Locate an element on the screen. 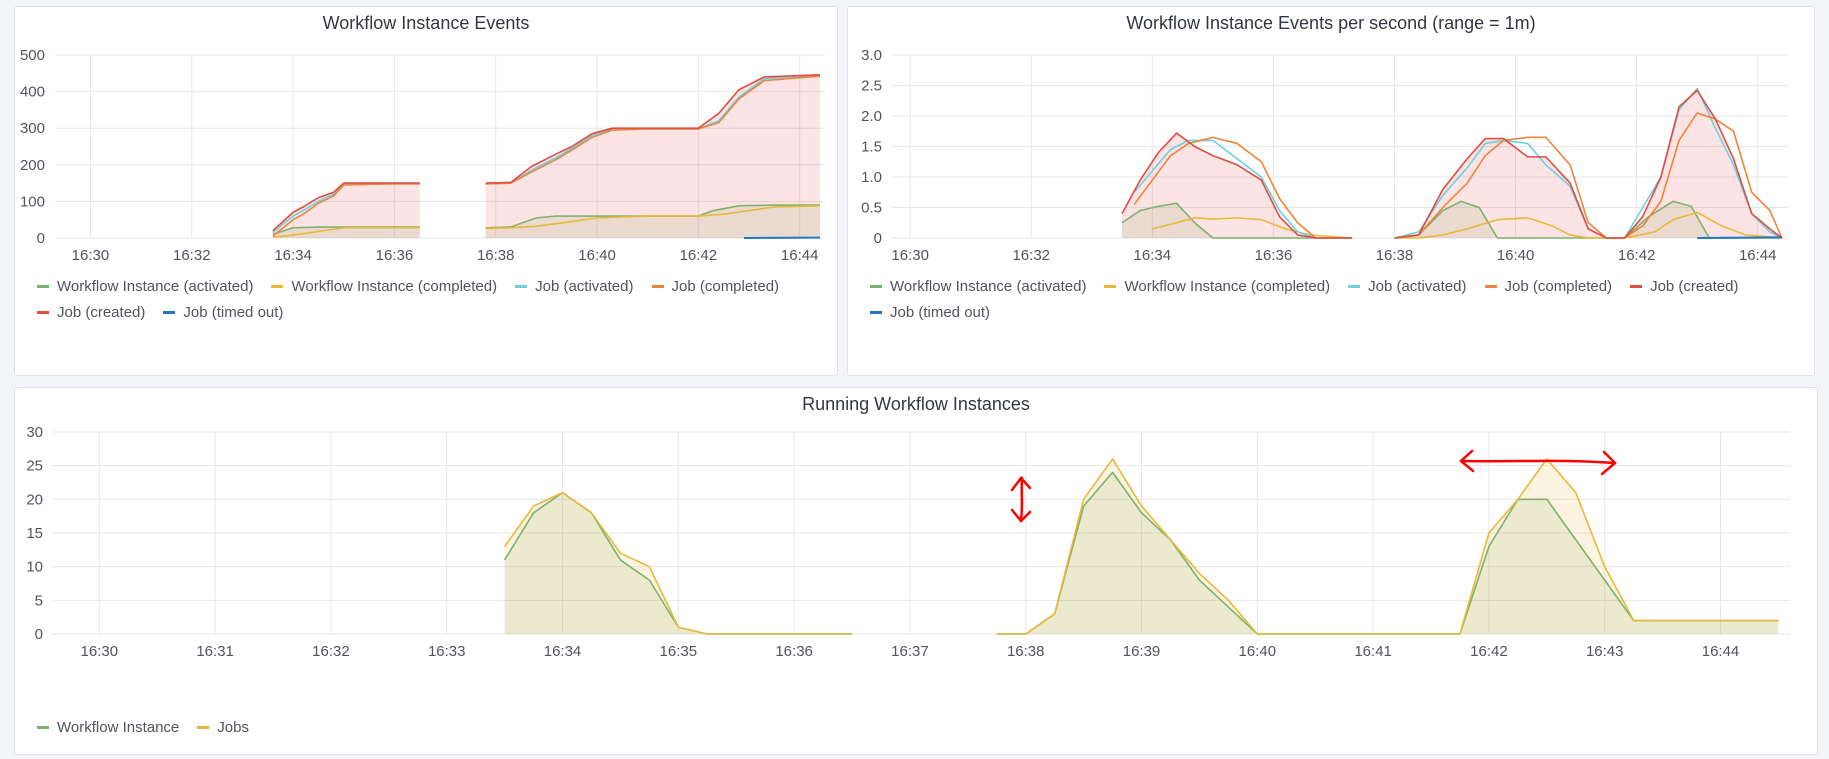 The height and width of the screenshot is (759, 1829). legend-label: Job (activated) is located at coordinates (584, 286).